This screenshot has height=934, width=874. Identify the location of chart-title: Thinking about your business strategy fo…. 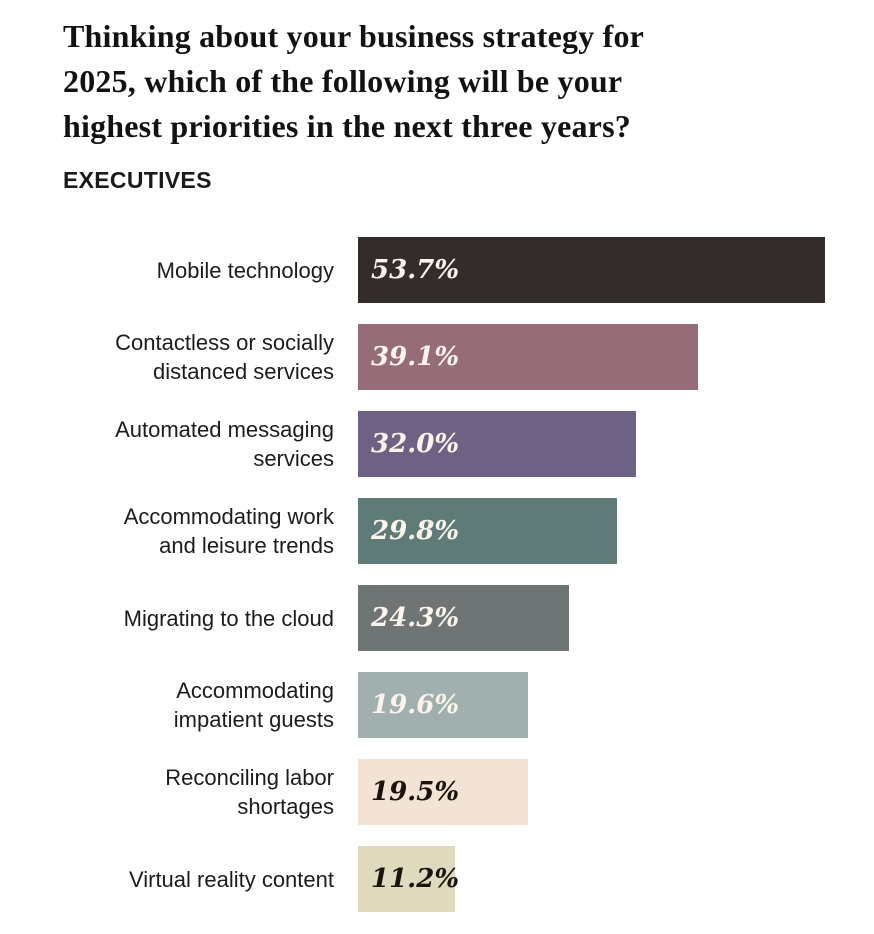
(468, 81).